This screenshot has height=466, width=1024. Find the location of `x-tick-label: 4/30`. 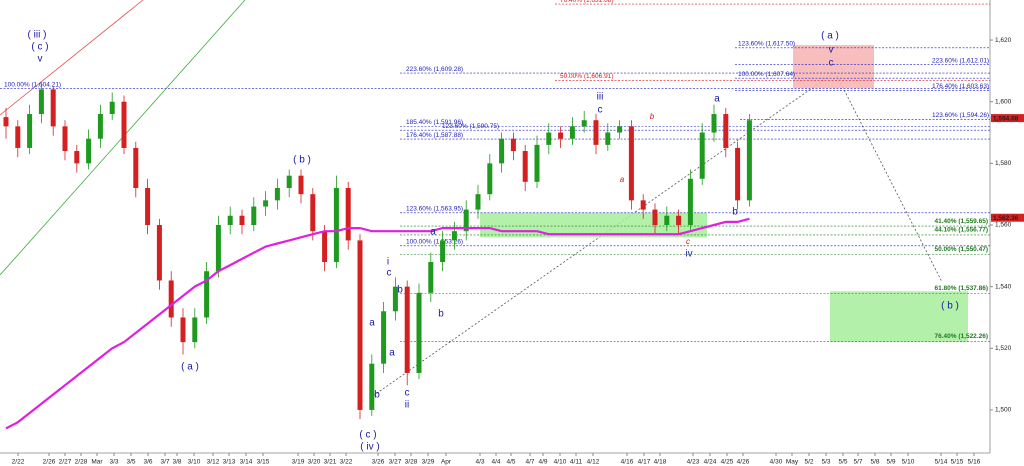

x-tick-label: 4/30 is located at coordinates (776, 462).